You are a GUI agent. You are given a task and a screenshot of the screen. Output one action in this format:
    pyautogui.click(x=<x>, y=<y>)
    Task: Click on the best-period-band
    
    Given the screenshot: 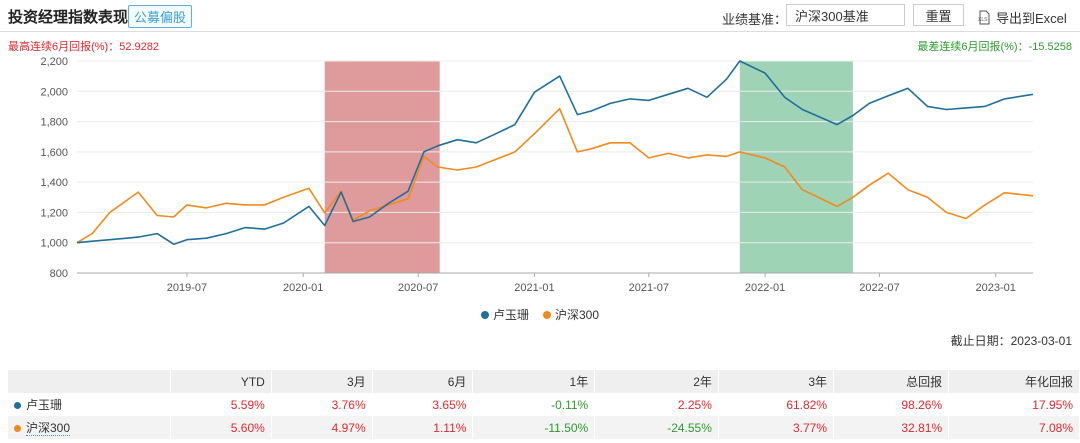 What is the action you would take?
    pyautogui.click(x=382, y=167)
    